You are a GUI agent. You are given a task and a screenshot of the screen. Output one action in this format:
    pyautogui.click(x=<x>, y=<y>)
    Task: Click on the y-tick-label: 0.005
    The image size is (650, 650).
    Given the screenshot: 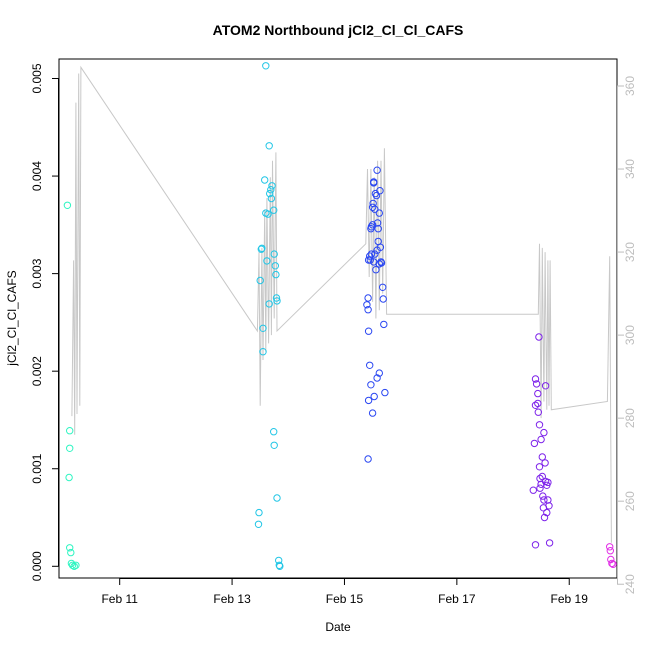 What is the action you would take?
    pyautogui.click(x=37, y=78)
    